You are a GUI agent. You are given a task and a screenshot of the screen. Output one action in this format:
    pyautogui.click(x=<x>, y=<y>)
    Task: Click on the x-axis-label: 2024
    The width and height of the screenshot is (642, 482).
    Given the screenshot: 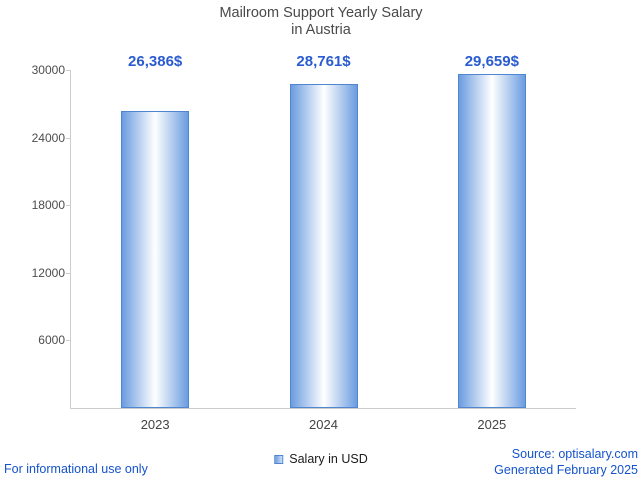 What is the action you would take?
    pyautogui.click(x=323, y=424)
    